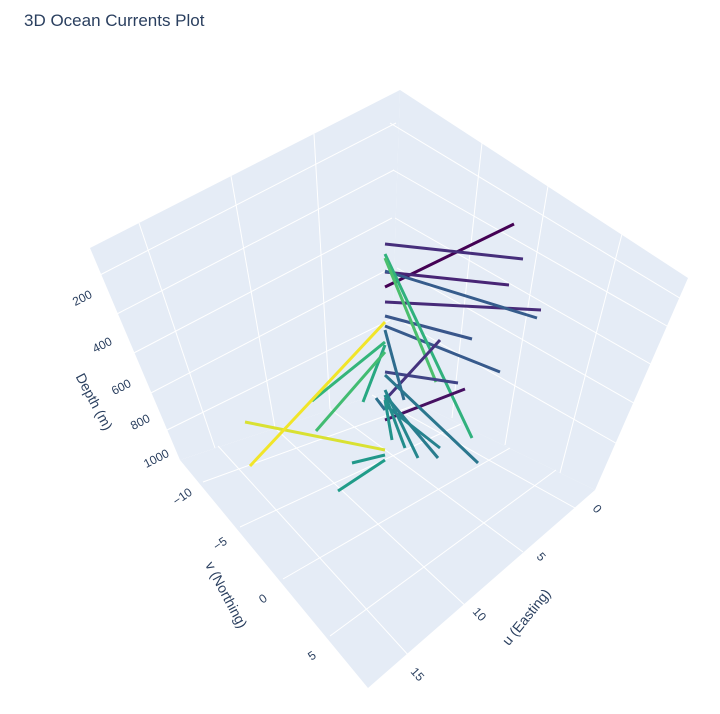 This screenshot has height=714, width=720. I want to click on y-tick-label: −10, so click(182, 496).